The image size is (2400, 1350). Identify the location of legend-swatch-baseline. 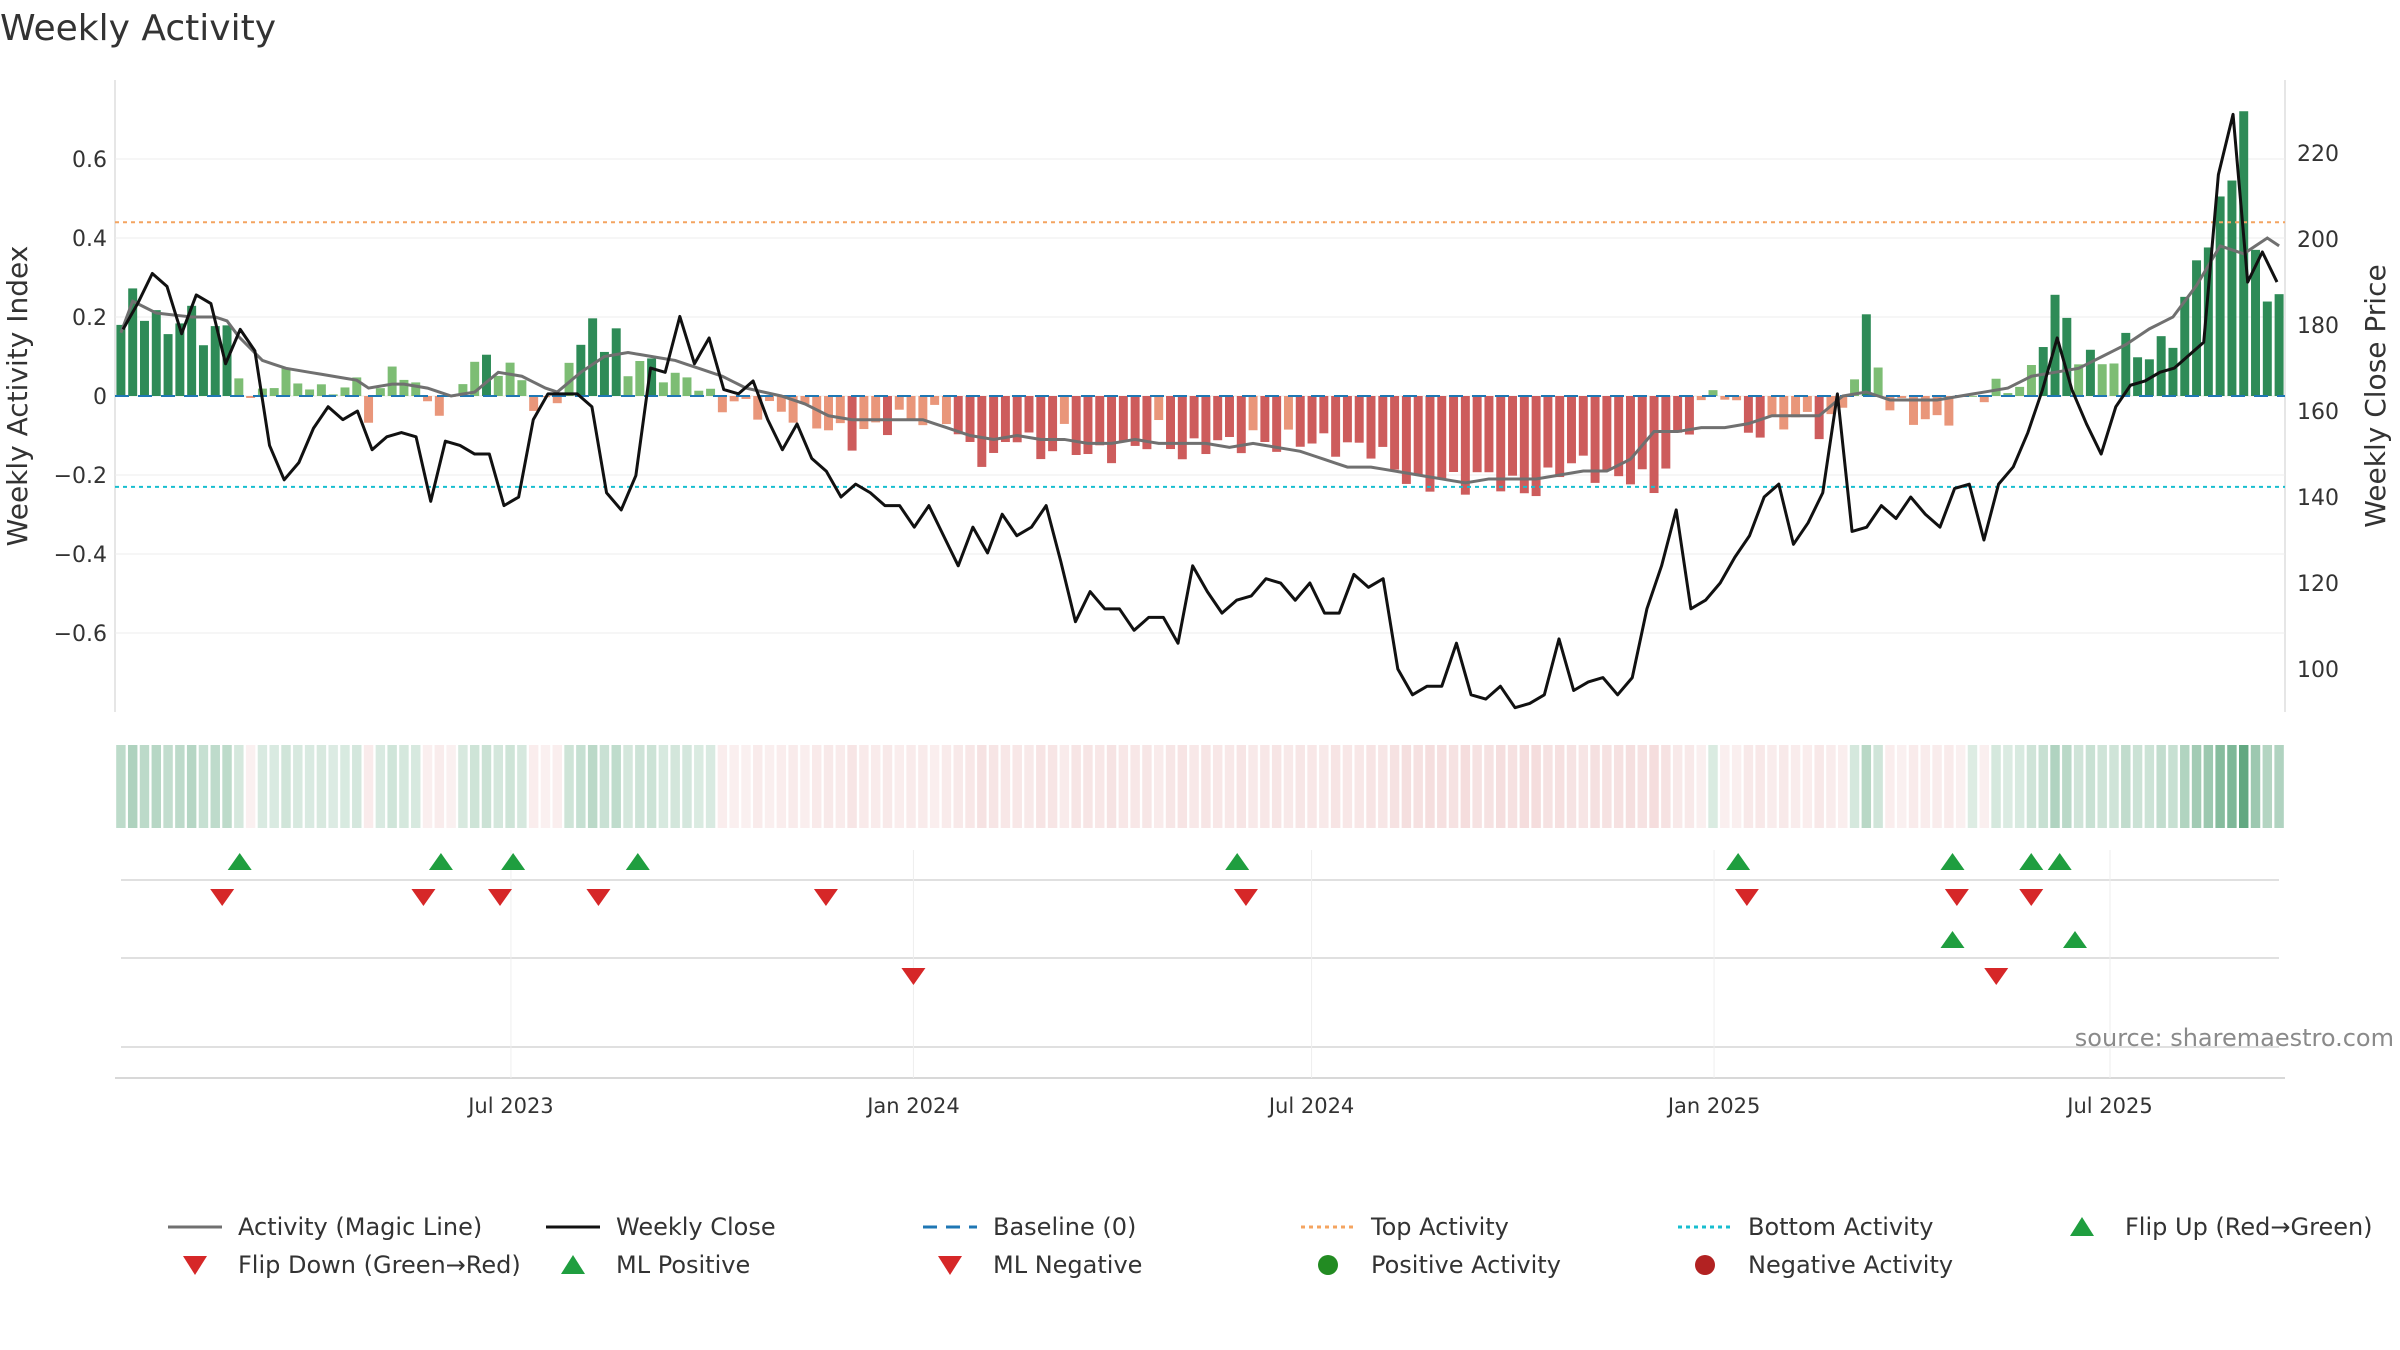
(950, 1227).